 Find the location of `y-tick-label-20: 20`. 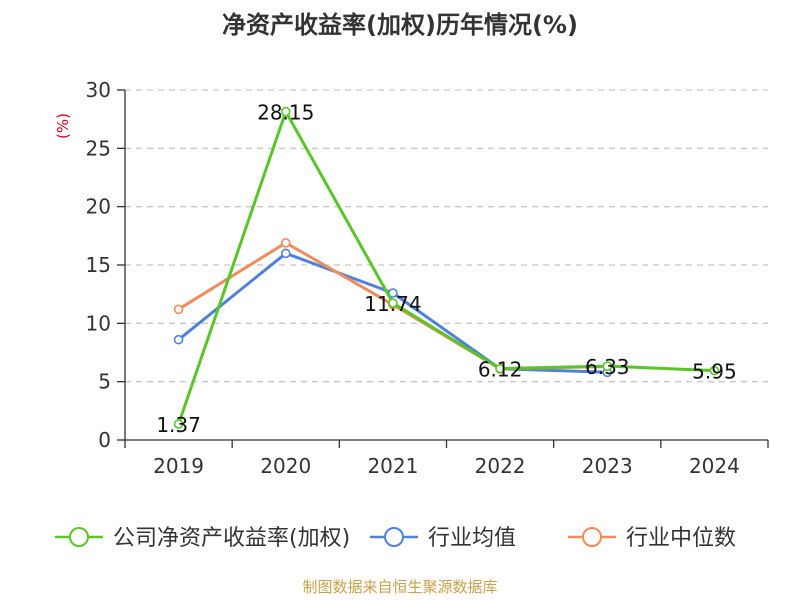

y-tick-label-20: 20 is located at coordinates (98, 207).